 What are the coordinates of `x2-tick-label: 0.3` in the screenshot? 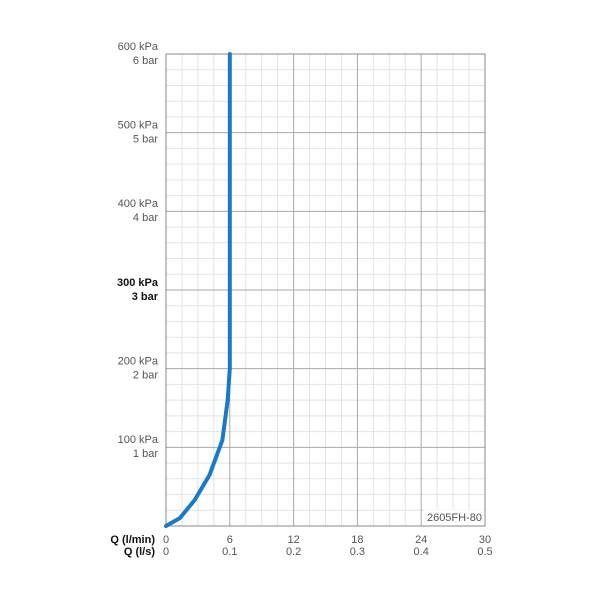 It's located at (357, 552).